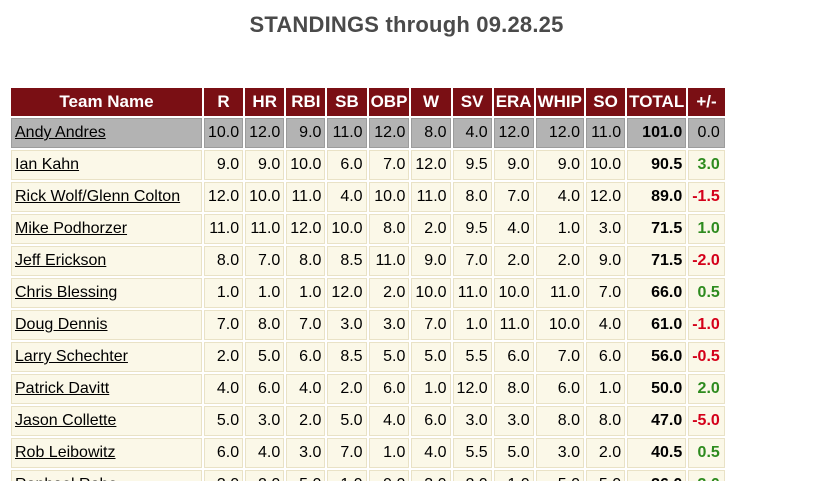 The height and width of the screenshot is (481, 813). What do you see at coordinates (605, 475) in the screenshot?
I see `cell-so: 5.0` at bounding box center [605, 475].